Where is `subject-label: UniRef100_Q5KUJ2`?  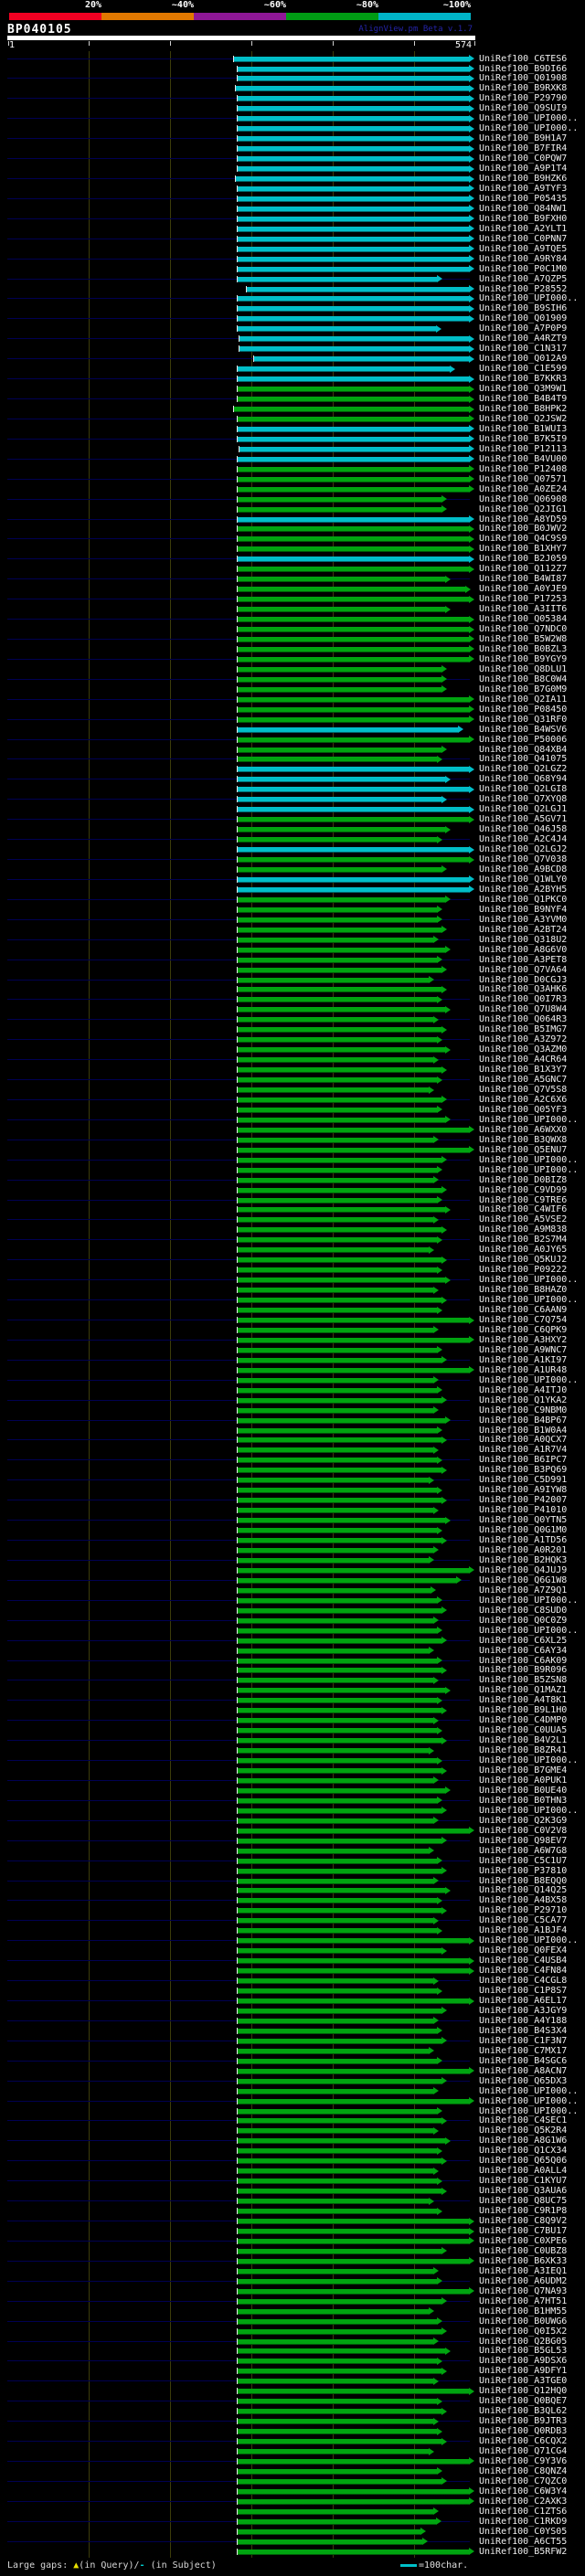
subject-label: UniRef100_Q5KUJ2 is located at coordinates (523, 1260).